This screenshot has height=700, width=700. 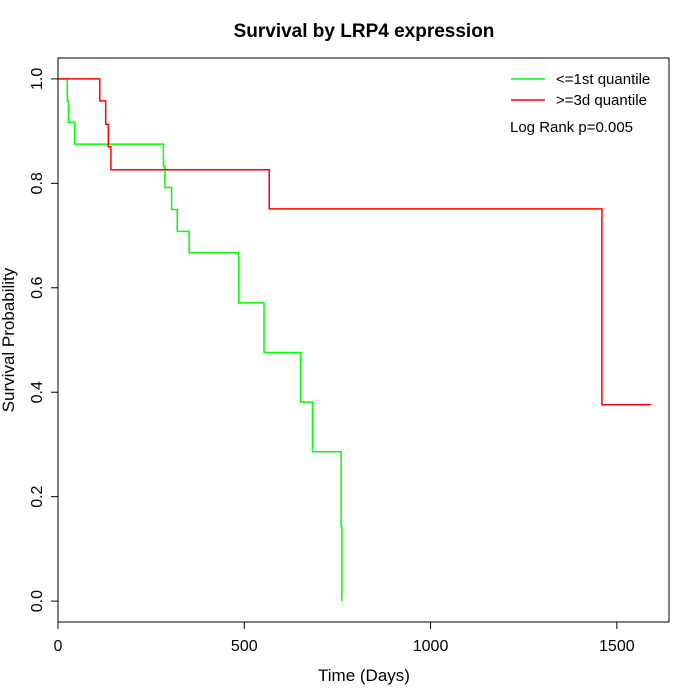 I want to click on legend: <=1st quantile >=3d quantile, so click(x=580, y=90).